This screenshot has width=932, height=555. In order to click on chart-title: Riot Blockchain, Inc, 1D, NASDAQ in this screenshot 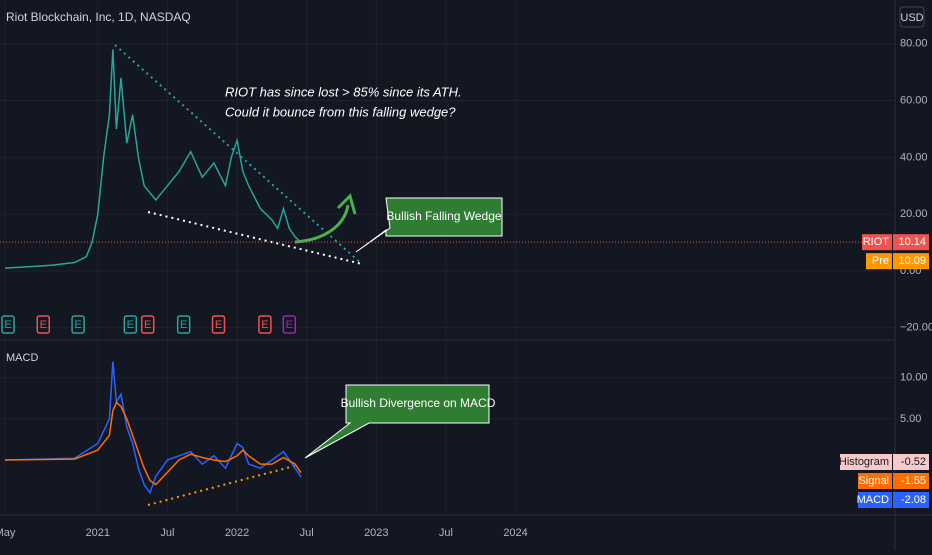, I will do `click(98, 17)`.